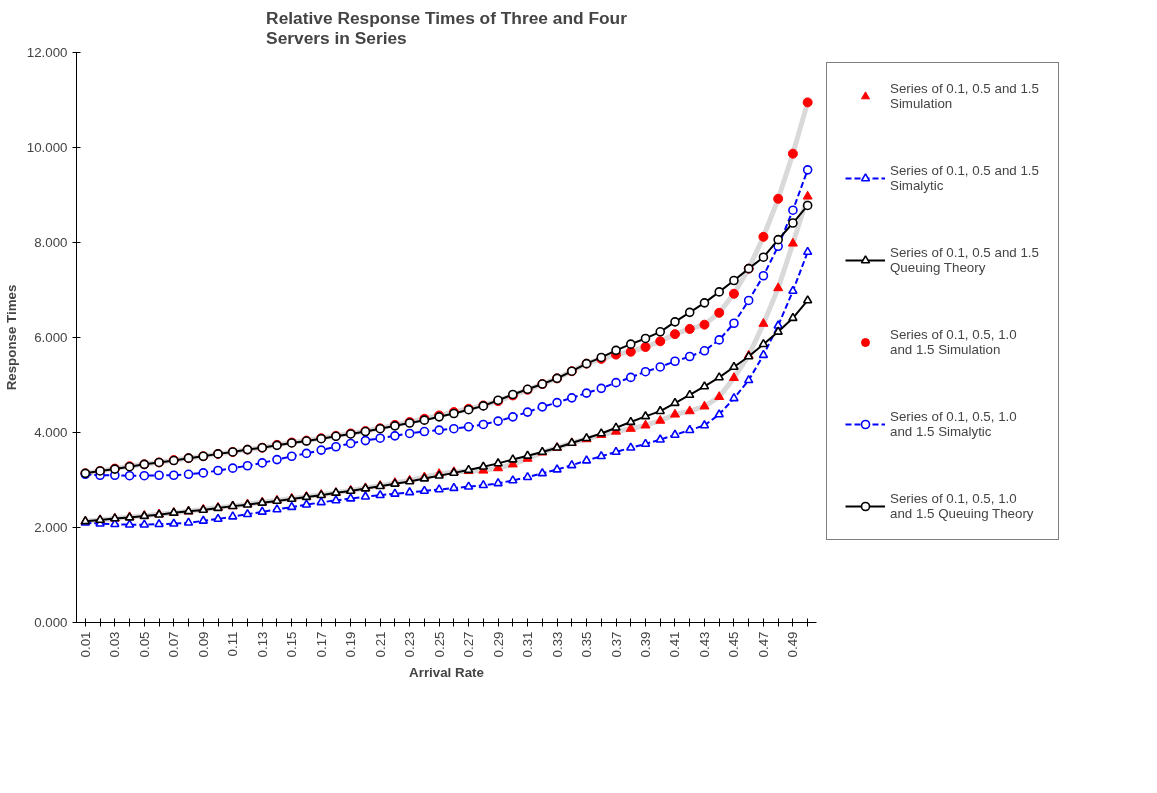  What do you see at coordinates (51, 337) in the screenshot?
I see `y-tick-label: 6.000` at bounding box center [51, 337].